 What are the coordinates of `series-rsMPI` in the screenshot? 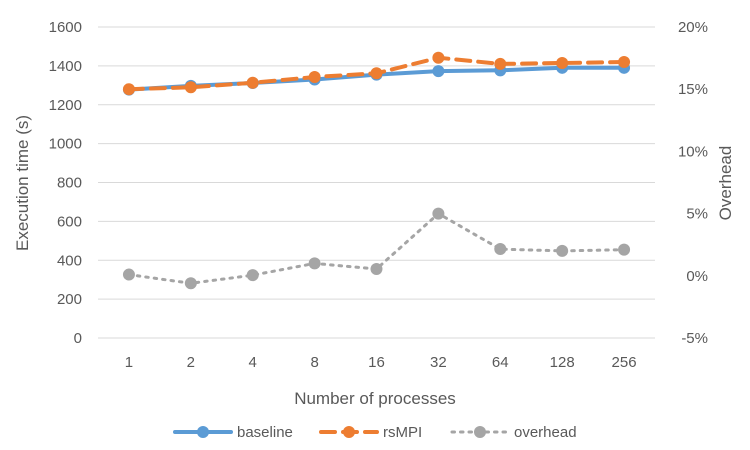 It's located at (376, 73).